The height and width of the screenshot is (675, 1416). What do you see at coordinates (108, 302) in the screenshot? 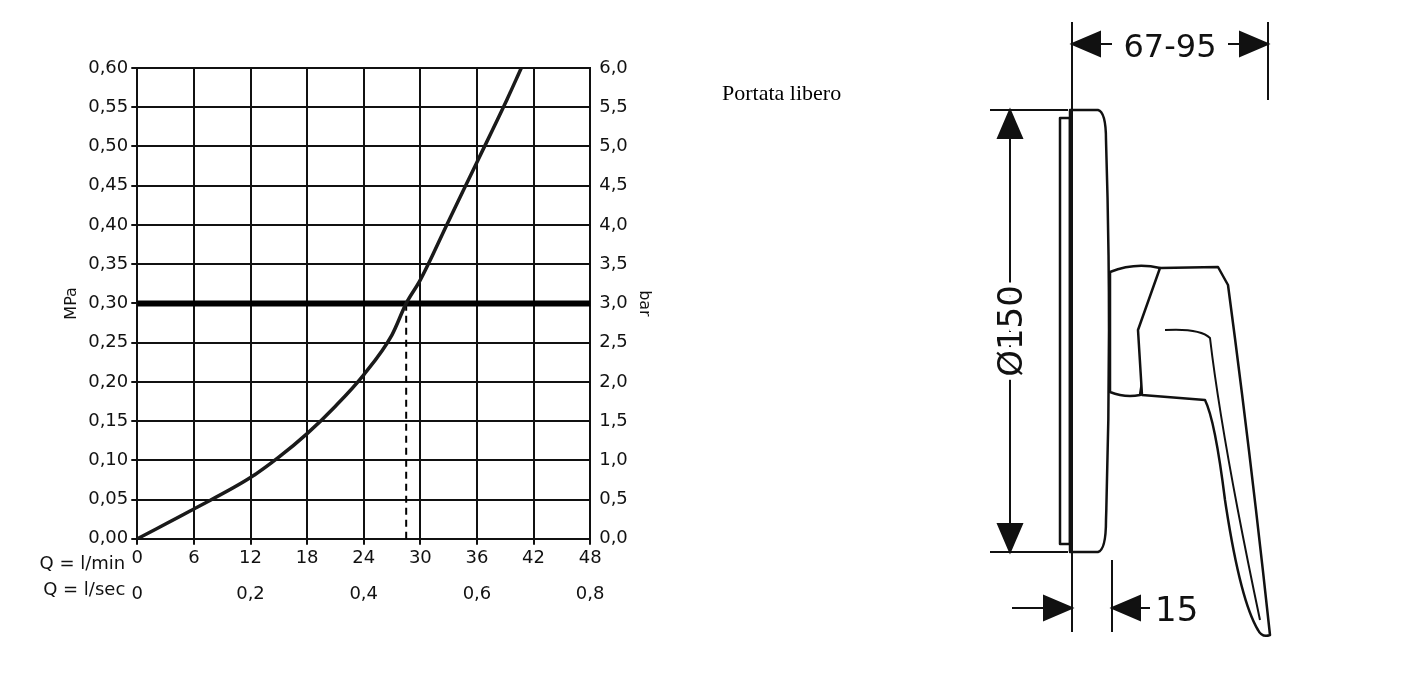
I see `y-tick-label: 0,30` at bounding box center [108, 302].